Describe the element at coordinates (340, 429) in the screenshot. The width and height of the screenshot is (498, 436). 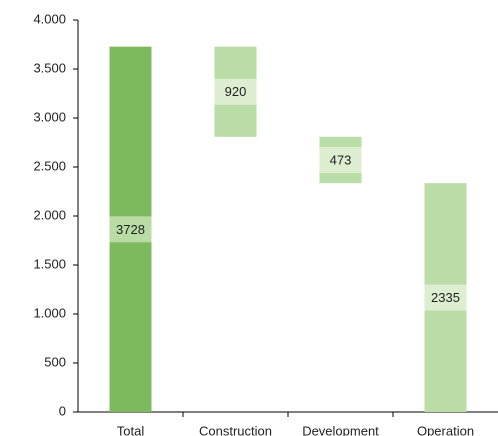
I see `x-tick-label: Development` at that location.